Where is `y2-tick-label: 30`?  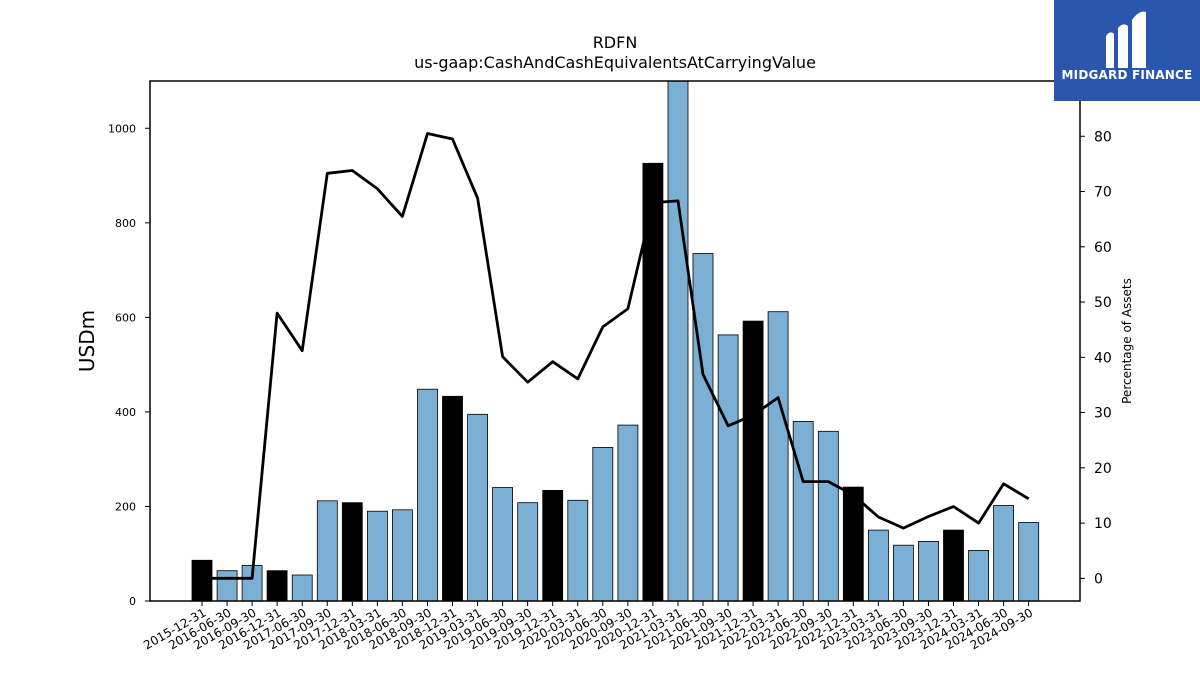
y2-tick-label: 30 is located at coordinates (1103, 414).